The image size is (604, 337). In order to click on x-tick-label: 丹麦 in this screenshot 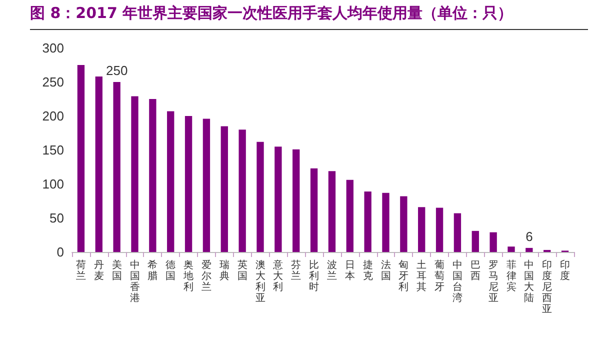, I will do `click(99, 271)`.